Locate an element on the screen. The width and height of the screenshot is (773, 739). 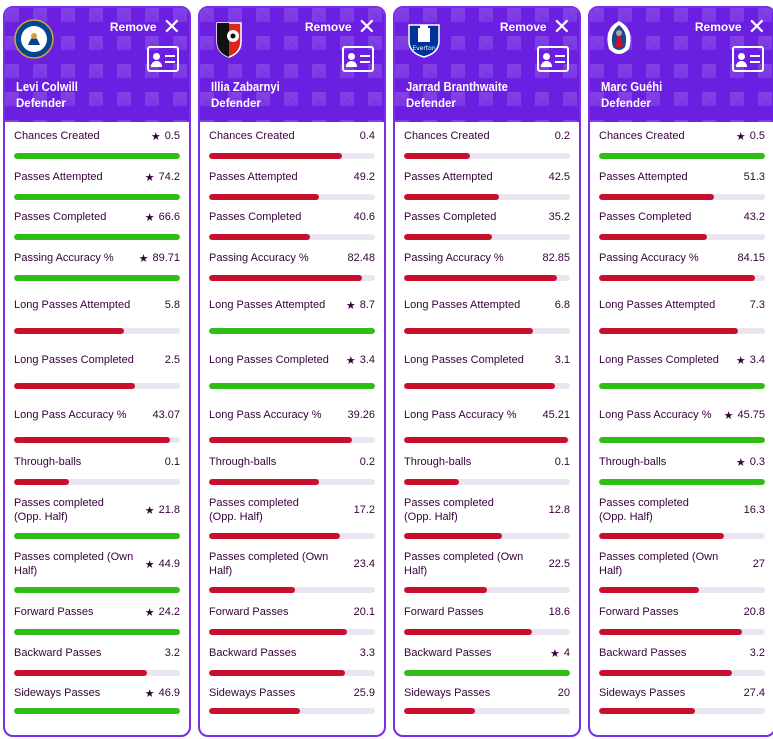
close-icon: ✕ is located at coordinates (561, 26).